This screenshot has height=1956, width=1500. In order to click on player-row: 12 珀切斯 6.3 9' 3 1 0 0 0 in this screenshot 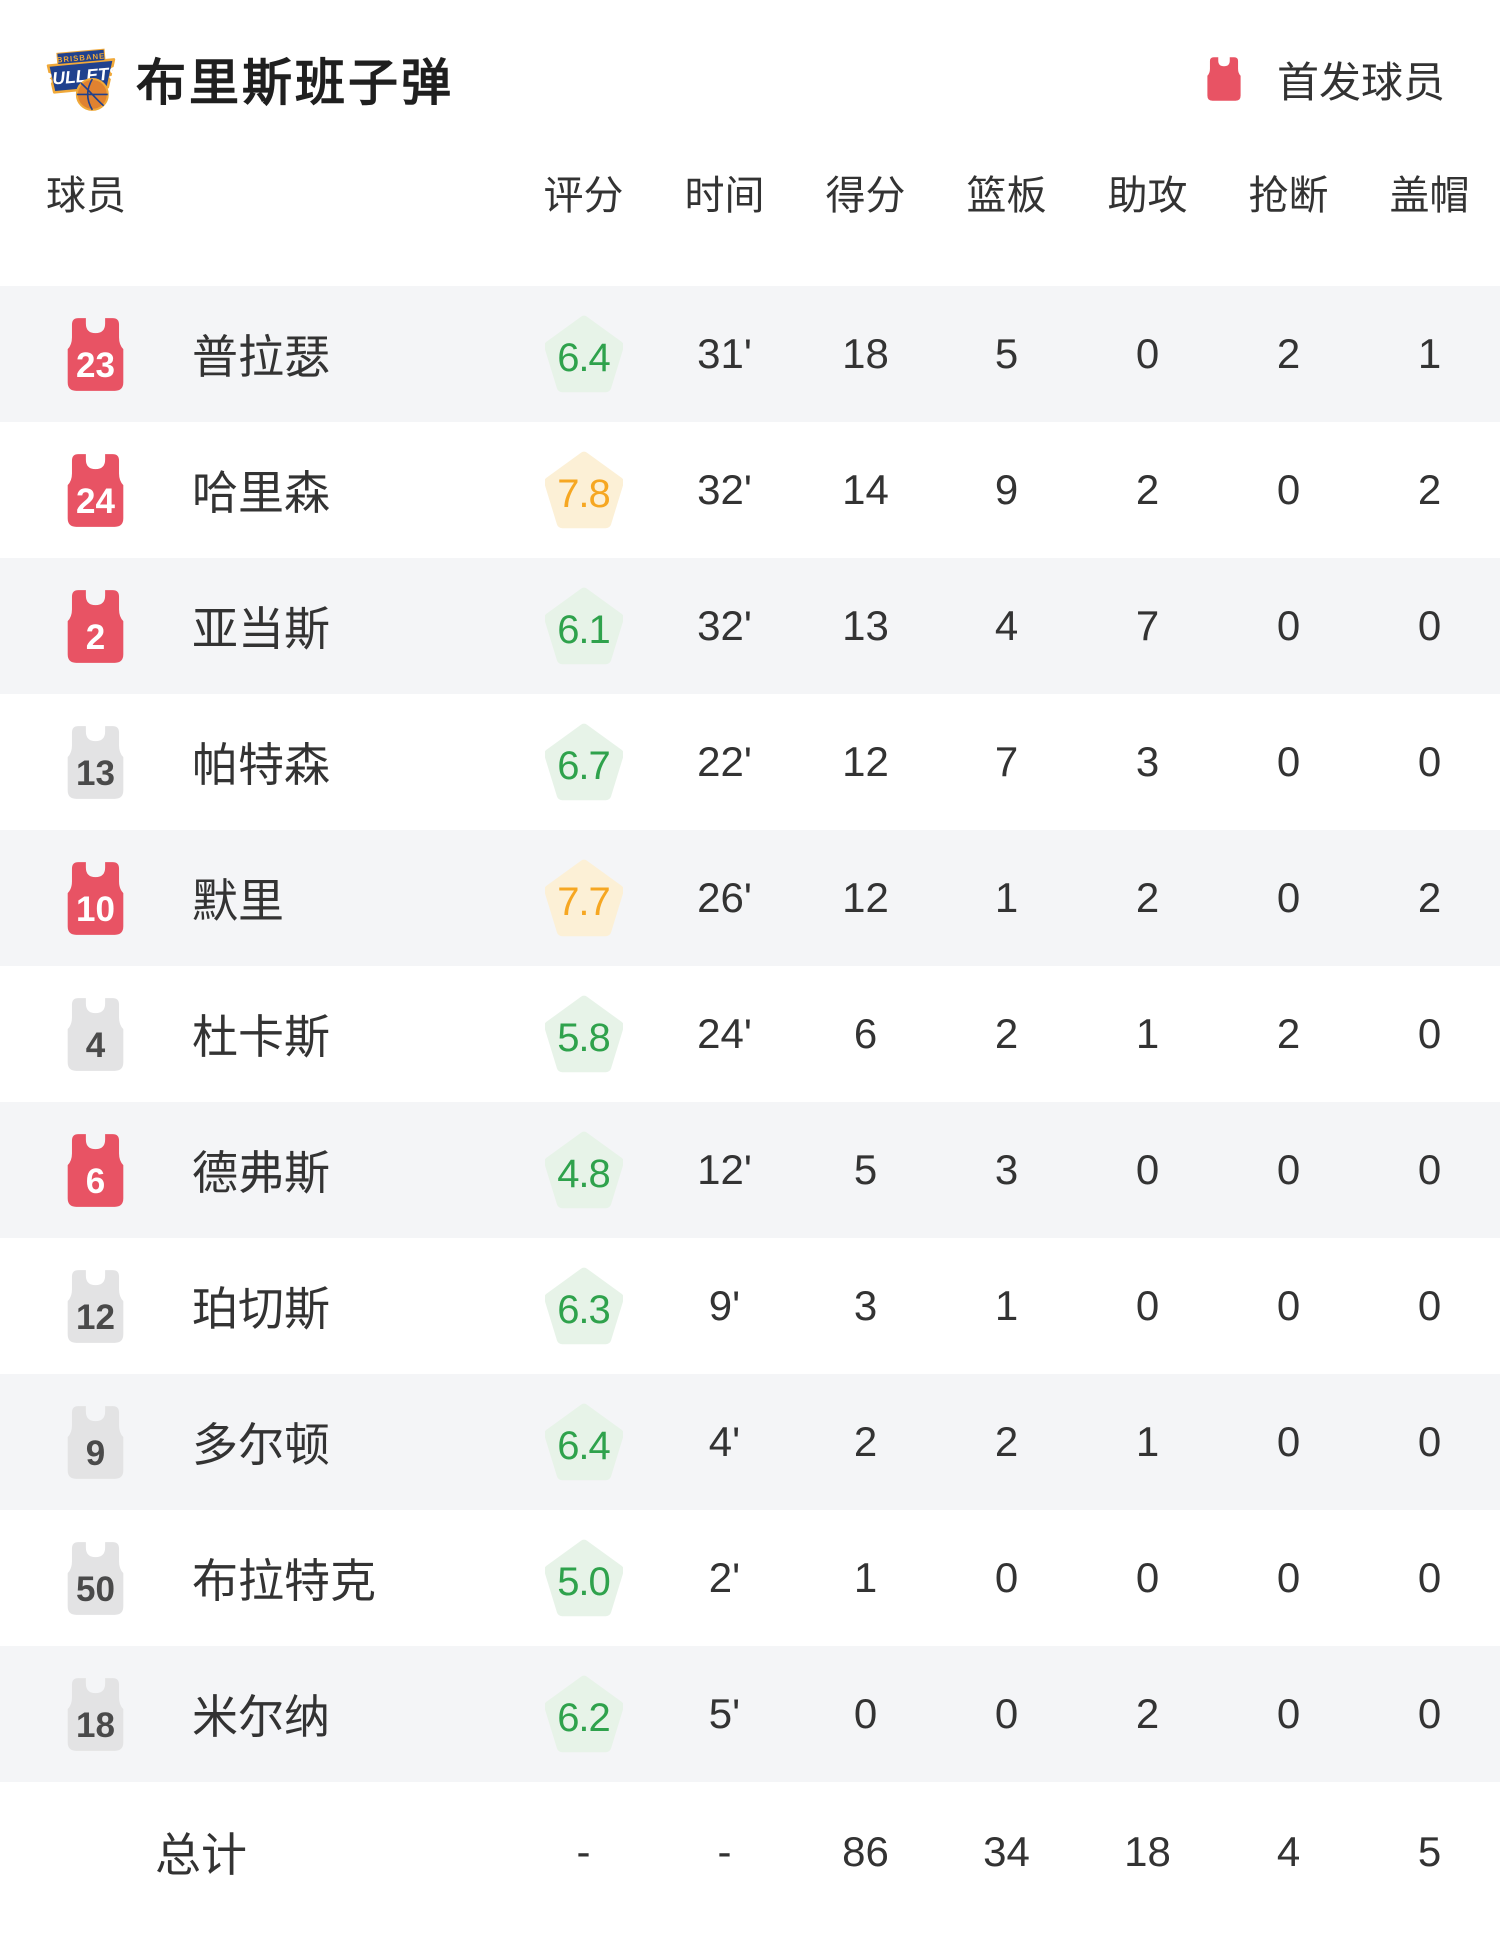, I will do `click(750, 1306)`.